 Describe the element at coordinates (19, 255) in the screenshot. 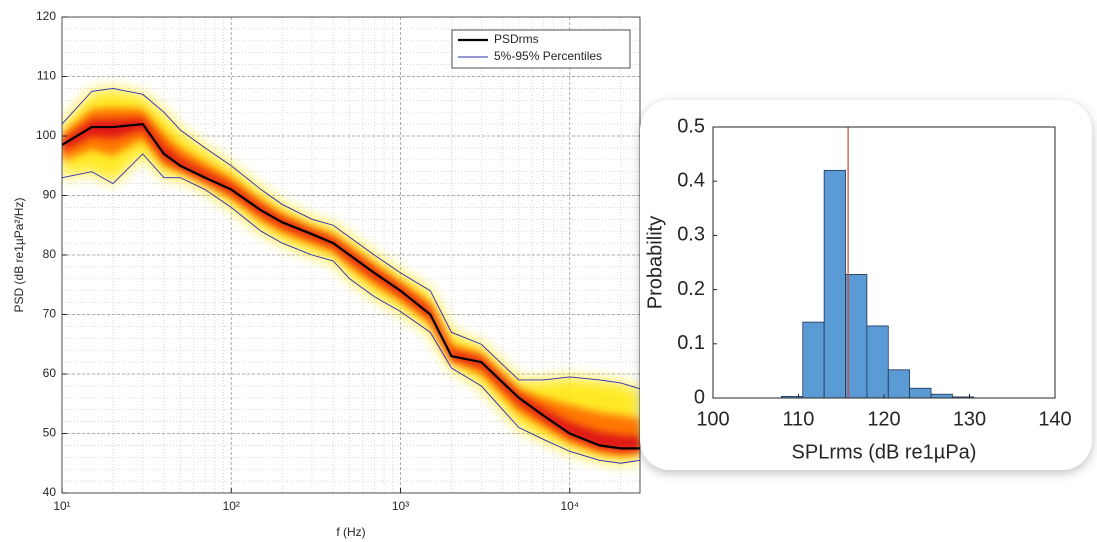

I see `y-axis-label: PSD (dB re1µPa²/Hz)` at that location.